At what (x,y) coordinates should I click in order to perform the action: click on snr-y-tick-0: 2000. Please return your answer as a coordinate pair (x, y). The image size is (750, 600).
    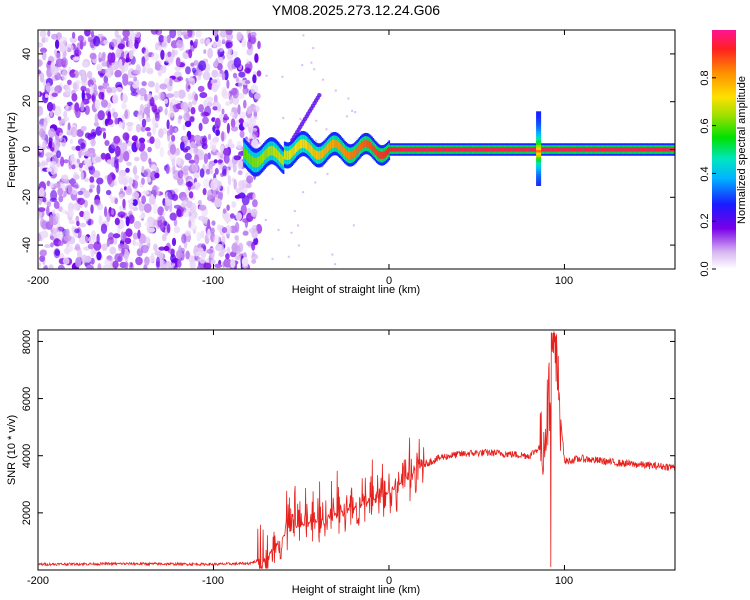
    Looking at the image, I should click on (27, 513).